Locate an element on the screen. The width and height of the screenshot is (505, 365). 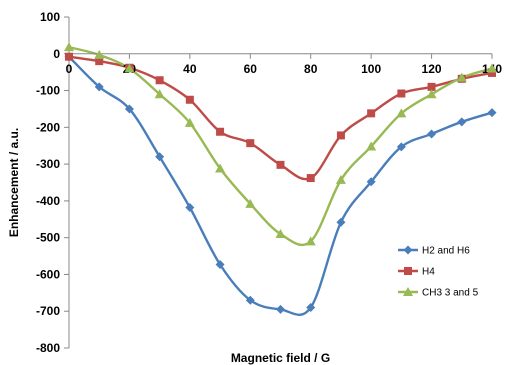
y-tick-label: -400 is located at coordinates (48, 201).